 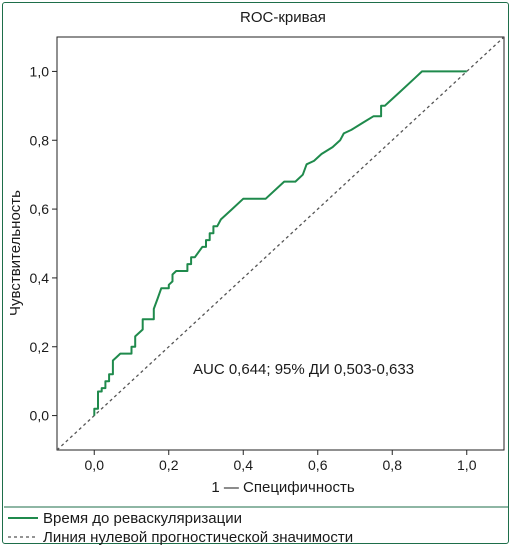 What do you see at coordinates (142, 518) in the screenshot?
I see `legend-label: Время до реваскуляризации` at bounding box center [142, 518].